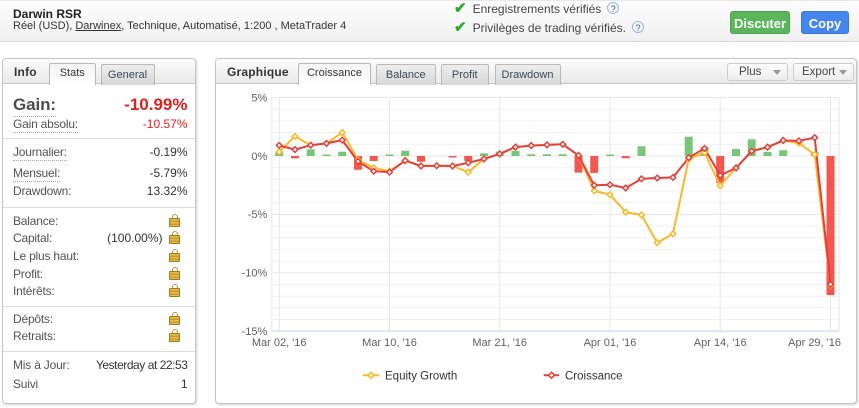 The height and width of the screenshot is (408, 859). I want to click on svg-text: 0%, so click(259, 157).